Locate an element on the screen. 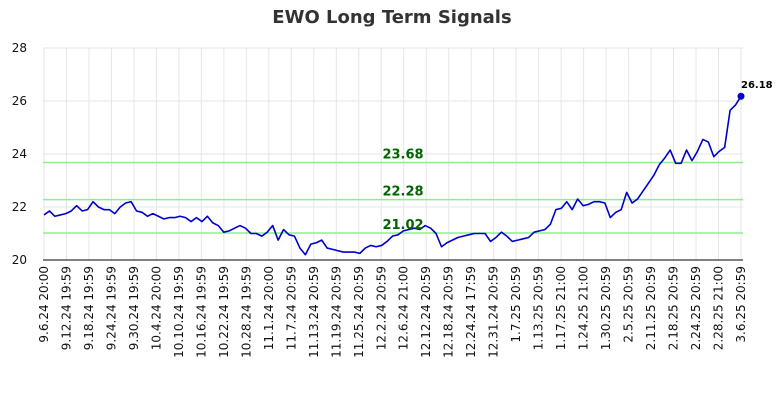  signal-label: 23.68 is located at coordinates (402, 154).